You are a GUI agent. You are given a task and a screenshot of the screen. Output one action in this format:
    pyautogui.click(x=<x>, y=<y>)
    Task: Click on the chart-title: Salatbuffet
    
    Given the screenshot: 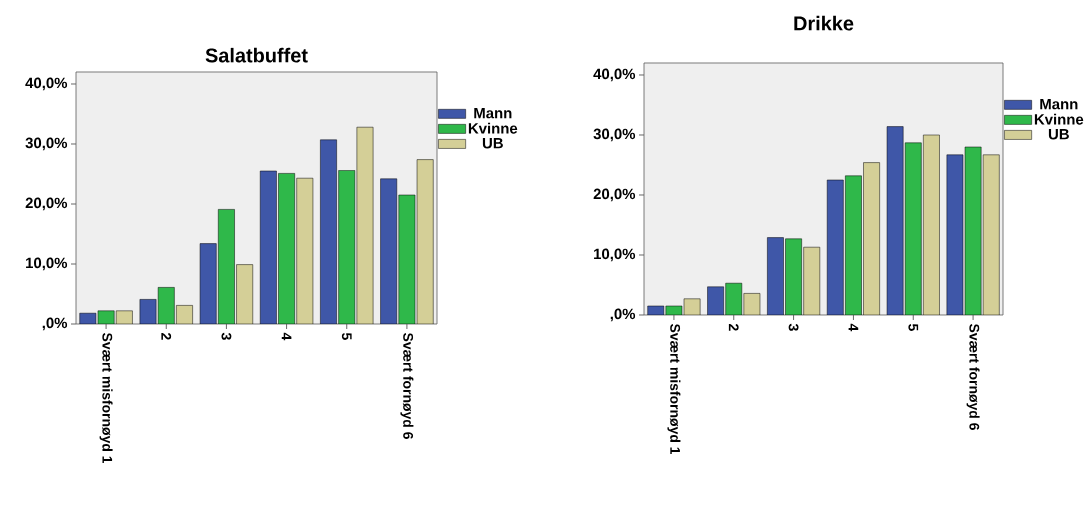 What is the action you would take?
    pyautogui.click(x=256, y=55)
    